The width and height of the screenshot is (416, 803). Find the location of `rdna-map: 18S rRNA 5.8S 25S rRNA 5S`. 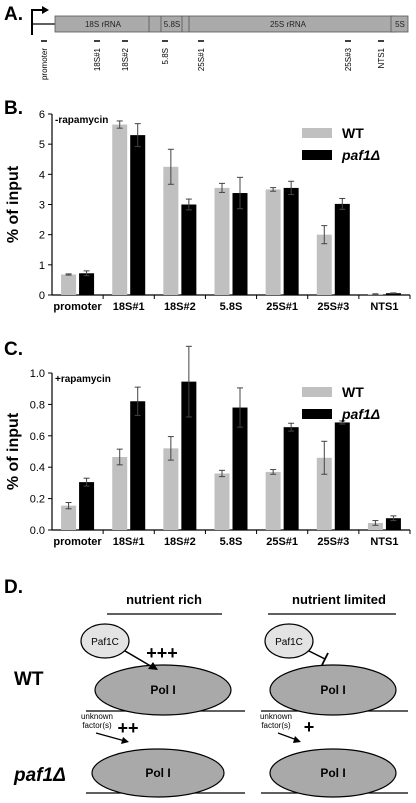

rdna-map: 18S rRNA 5.8S 25S rRNA 5S is located at coordinates (220, 20).